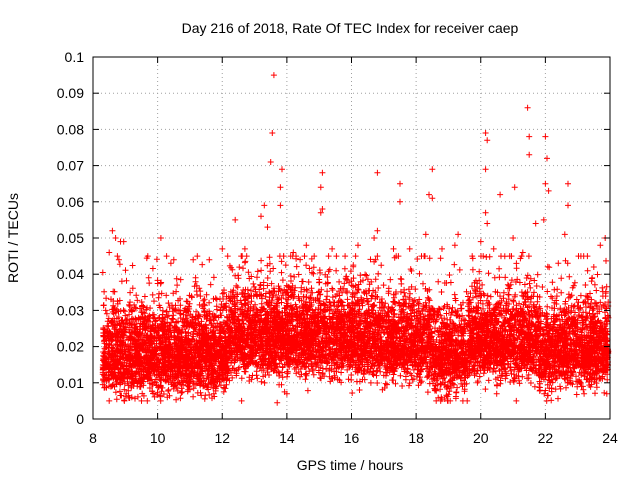 The height and width of the screenshot is (480, 640). What do you see at coordinates (80, 419) in the screenshot?
I see `y-tick-label: 0` at bounding box center [80, 419].